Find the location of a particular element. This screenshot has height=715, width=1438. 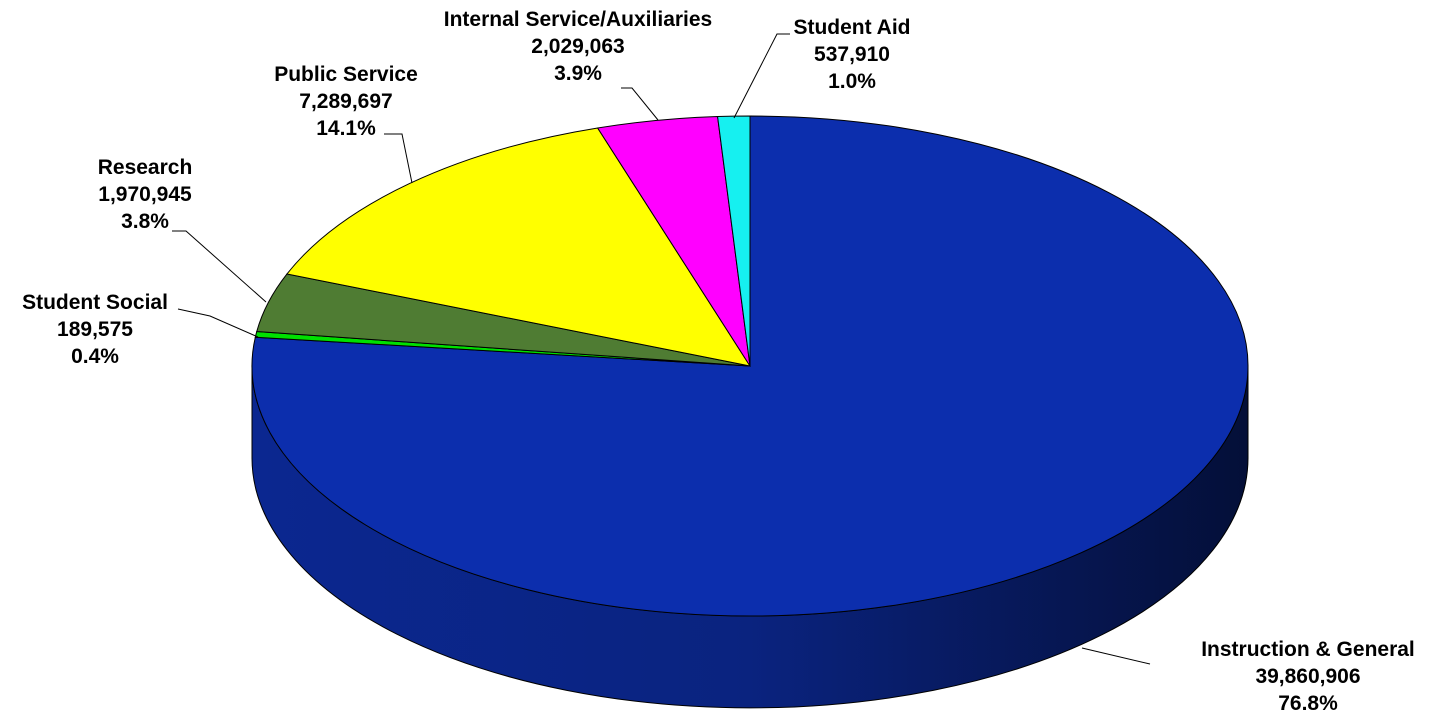

slice-label-percent-internal-service-auxiliaries: 3.9% is located at coordinates (578, 73).